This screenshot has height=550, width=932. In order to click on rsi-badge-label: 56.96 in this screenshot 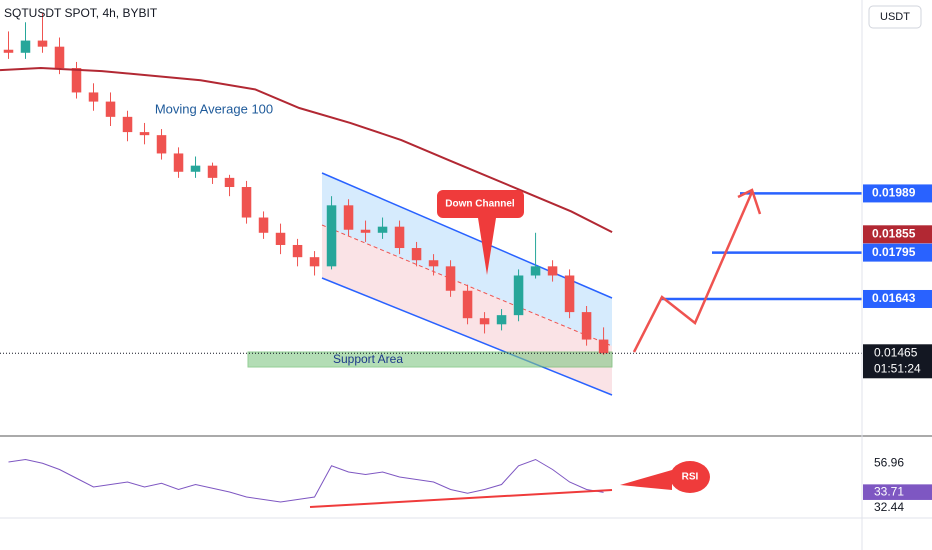, I will do `click(889, 462)`.